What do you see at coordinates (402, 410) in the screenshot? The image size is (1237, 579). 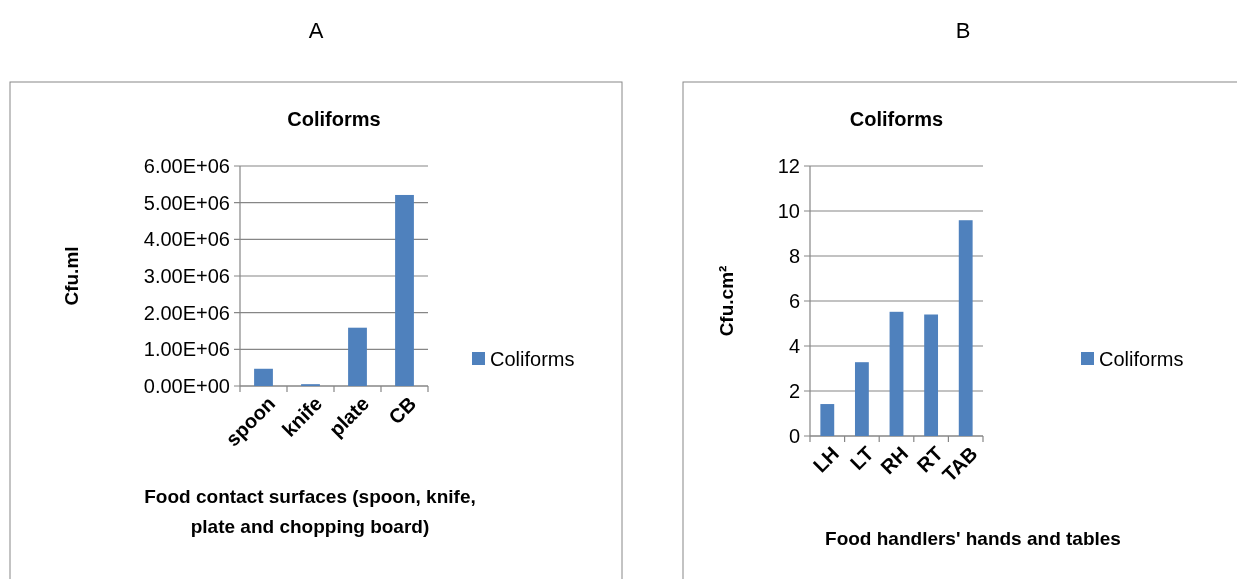 I see `x-tick-label: CB` at bounding box center [402, 410].